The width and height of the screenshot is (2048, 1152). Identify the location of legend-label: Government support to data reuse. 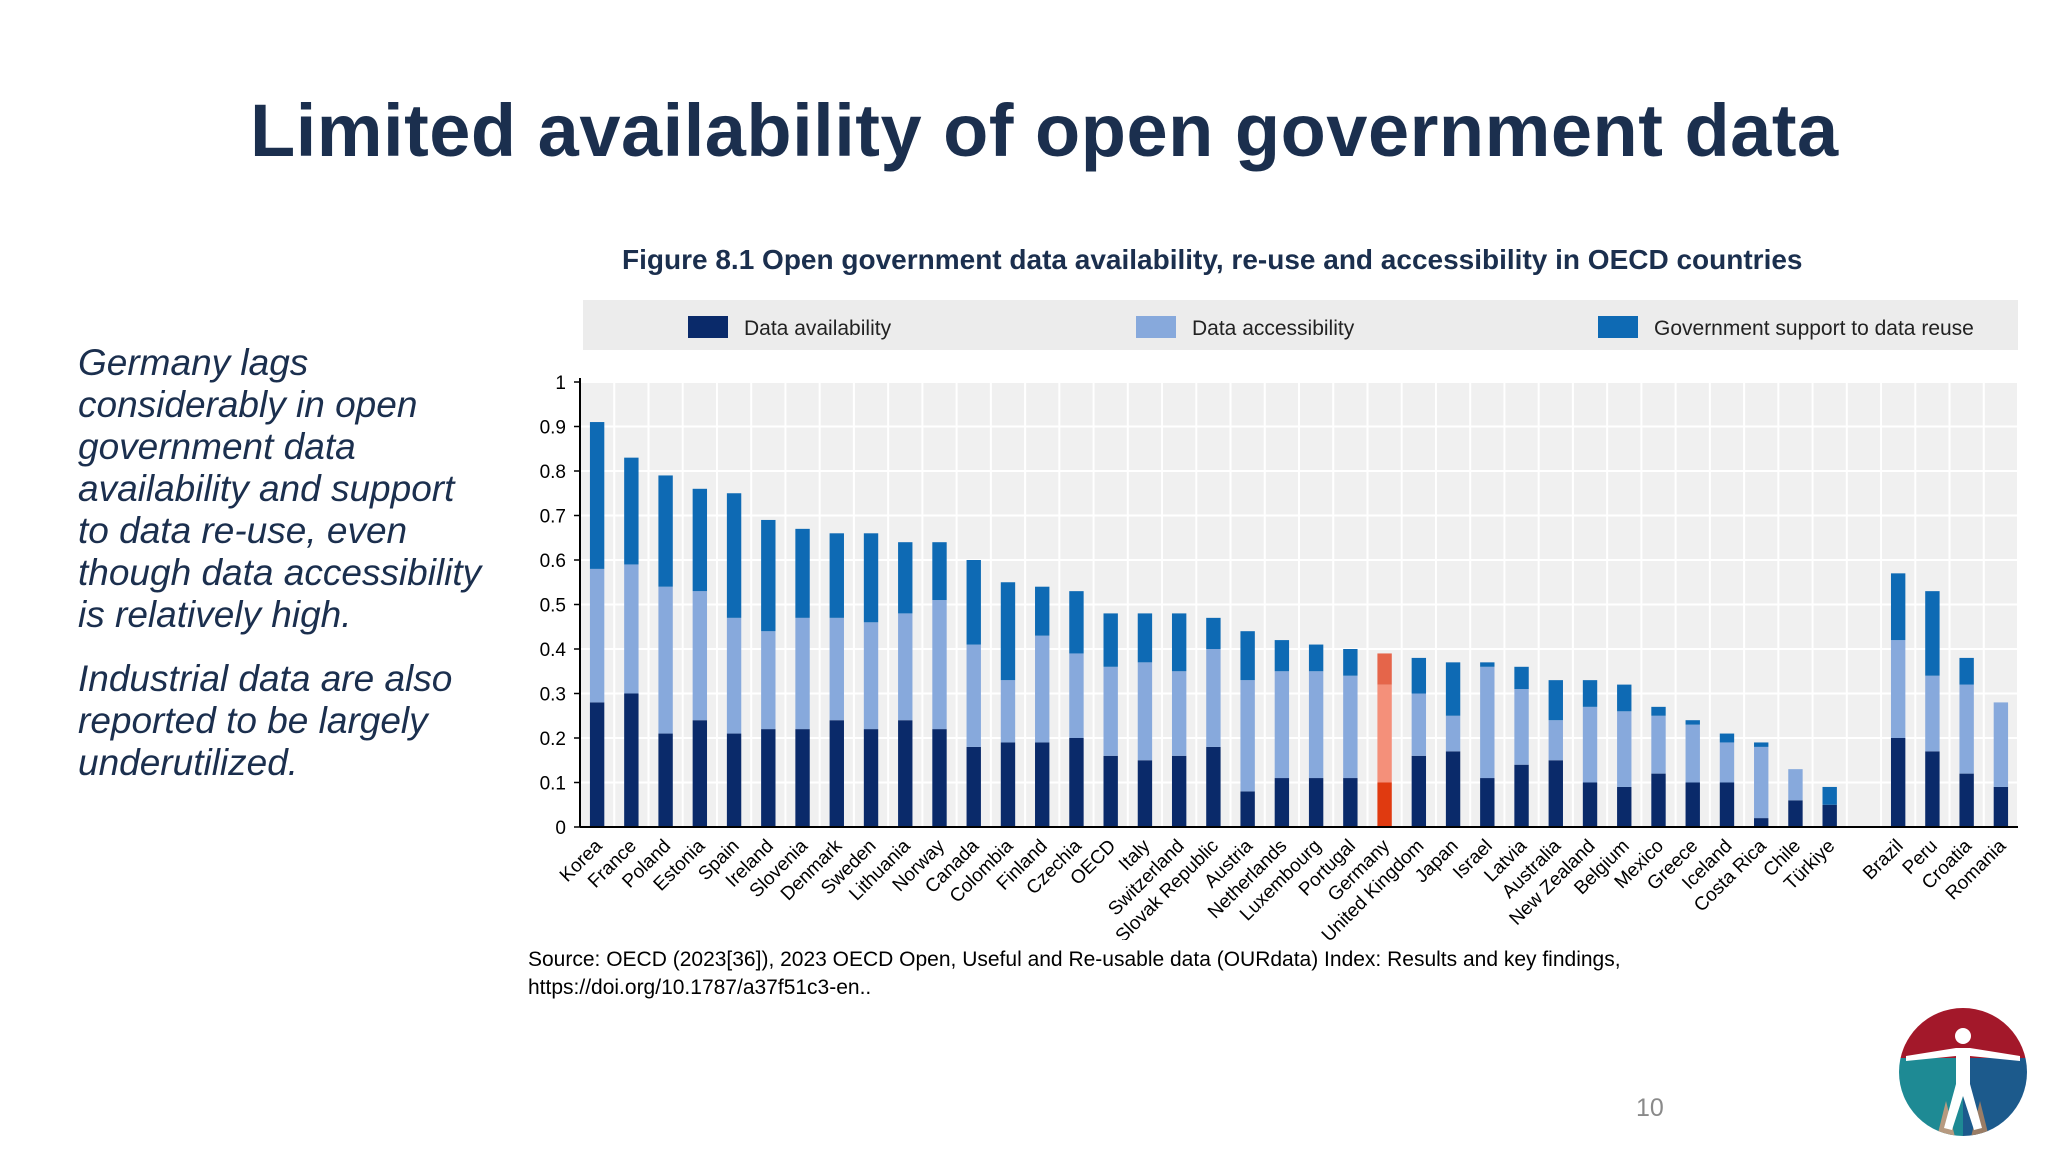
(1814, 328).